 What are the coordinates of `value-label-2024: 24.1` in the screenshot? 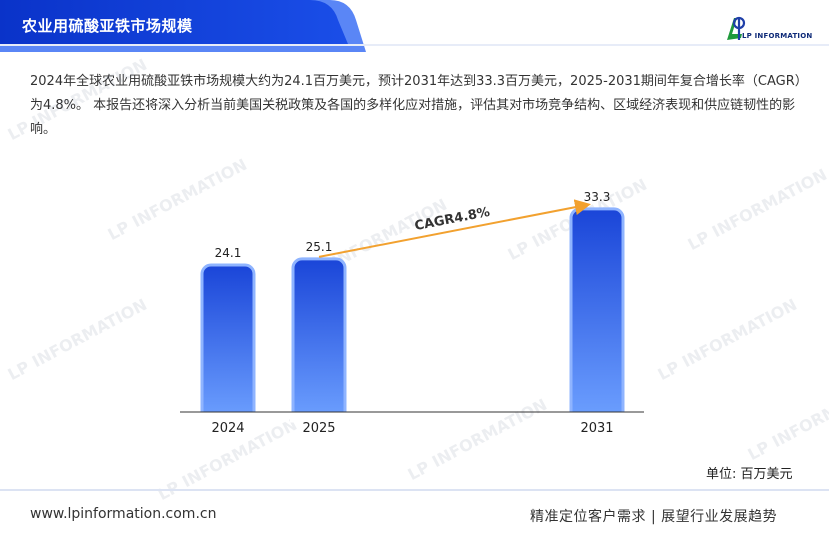 It's located at (228, 253).